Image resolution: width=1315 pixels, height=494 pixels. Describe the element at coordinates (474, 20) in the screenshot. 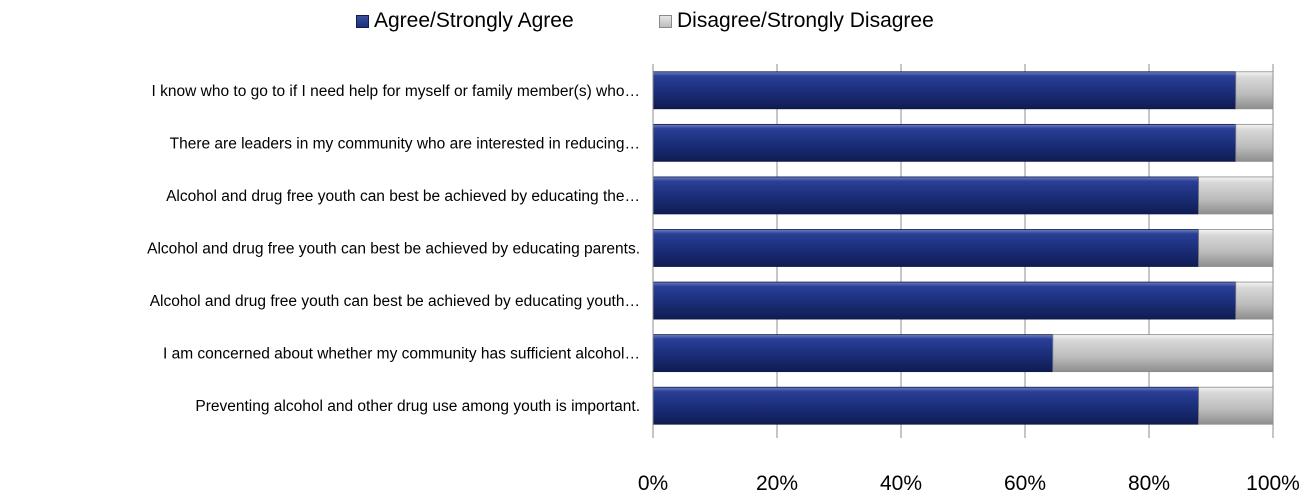

I see `legend-label-agree: Agree/Strongly Agree` at that location.